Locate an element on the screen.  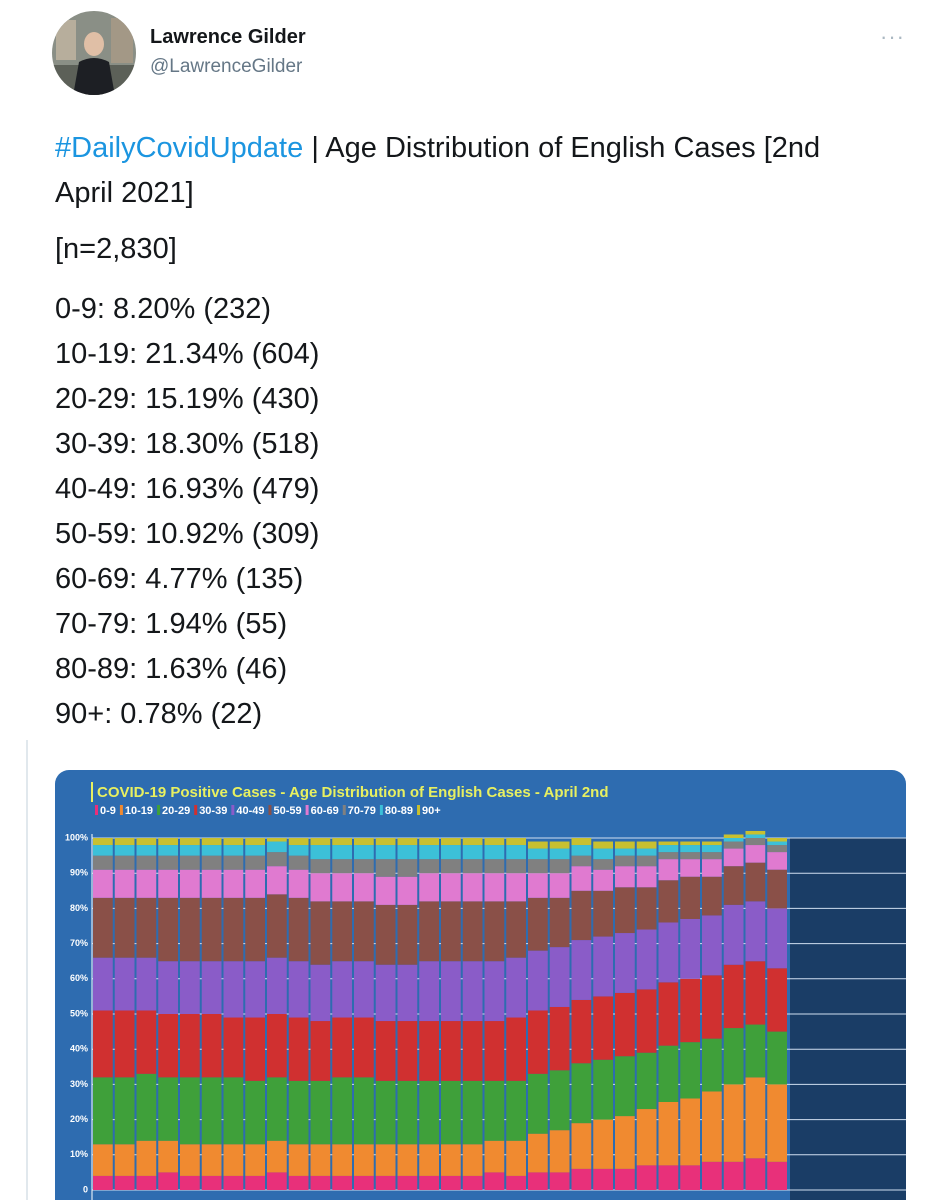
avatar is located at coordinates (94, 53).